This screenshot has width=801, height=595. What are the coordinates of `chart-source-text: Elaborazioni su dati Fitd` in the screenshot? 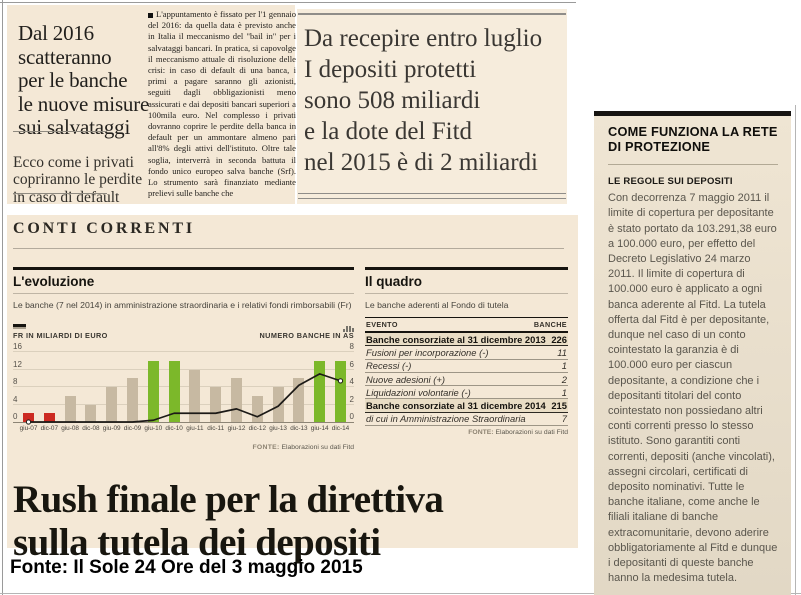 It's located at (317, 447).